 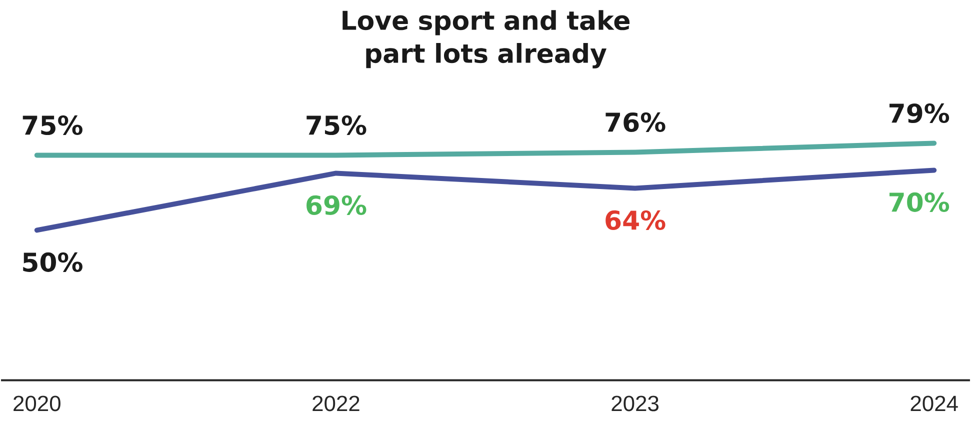 I want to click on x-tick-label: 2023, so click(x=635, y=404).